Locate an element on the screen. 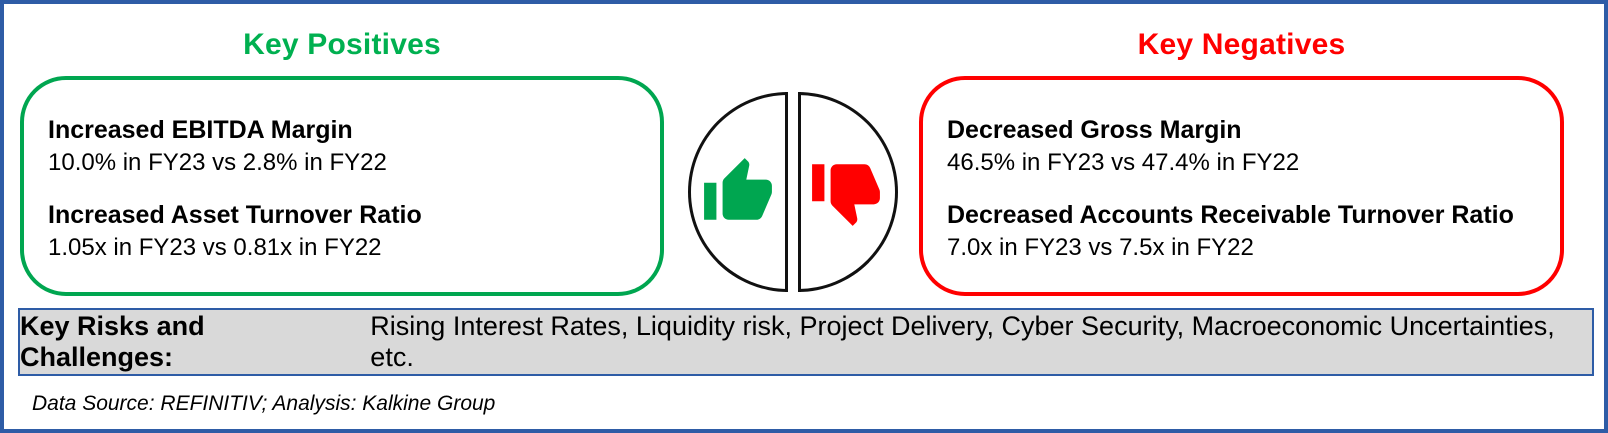  thumbs-graphic is located at coordinates (793, 192).